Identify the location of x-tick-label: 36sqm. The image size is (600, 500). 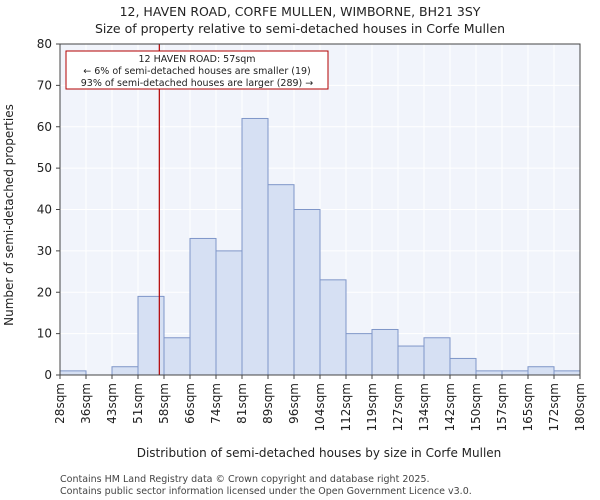
(86, 403).